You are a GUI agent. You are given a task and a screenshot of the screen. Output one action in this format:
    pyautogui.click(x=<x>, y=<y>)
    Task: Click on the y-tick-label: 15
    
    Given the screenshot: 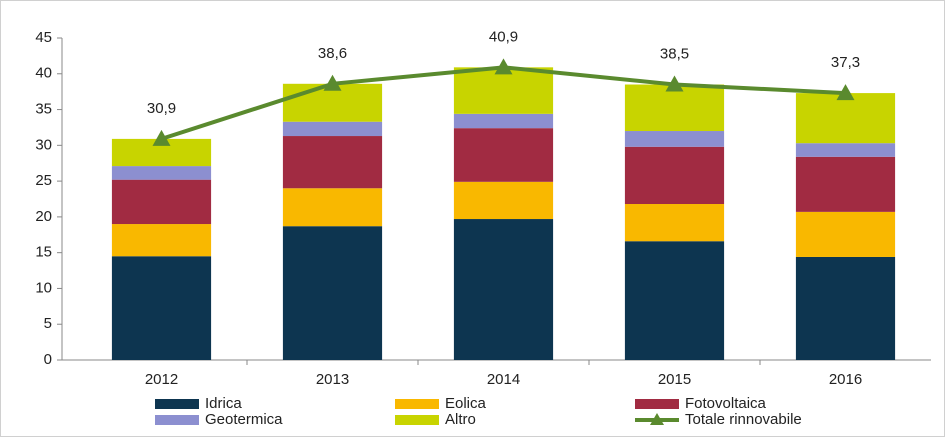 What is the action you would take?
    pyautogui.click(x=43, y=252)
    